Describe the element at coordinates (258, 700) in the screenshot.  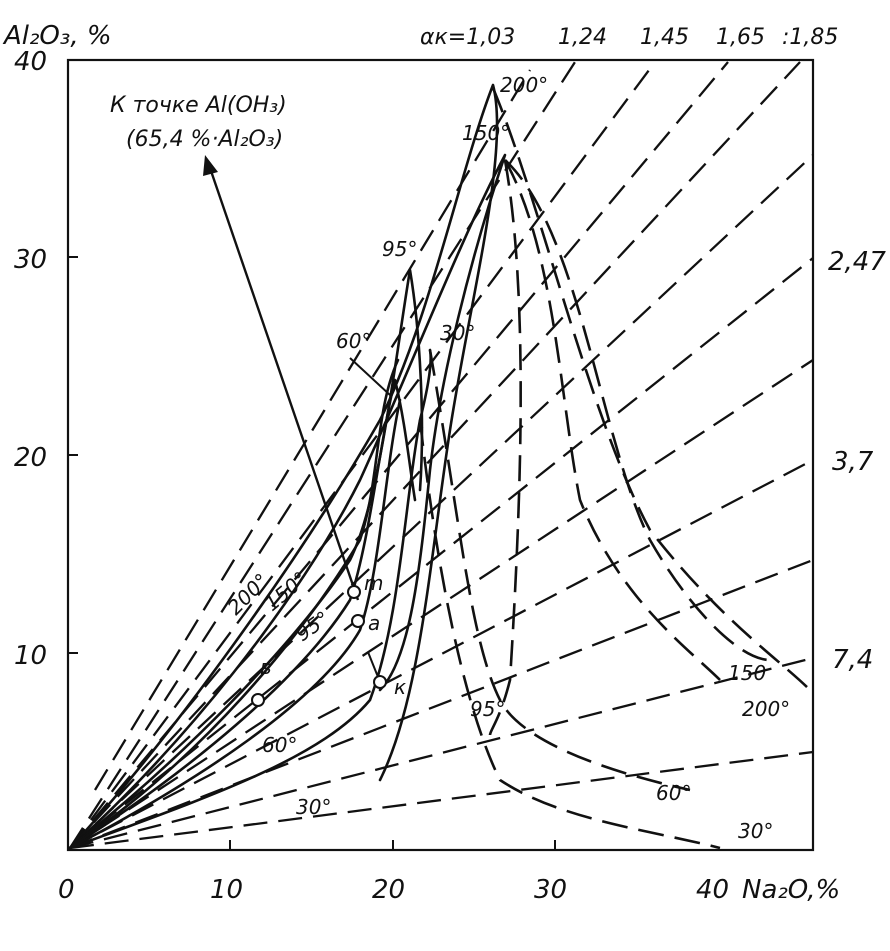
I see `point-b` at that location.